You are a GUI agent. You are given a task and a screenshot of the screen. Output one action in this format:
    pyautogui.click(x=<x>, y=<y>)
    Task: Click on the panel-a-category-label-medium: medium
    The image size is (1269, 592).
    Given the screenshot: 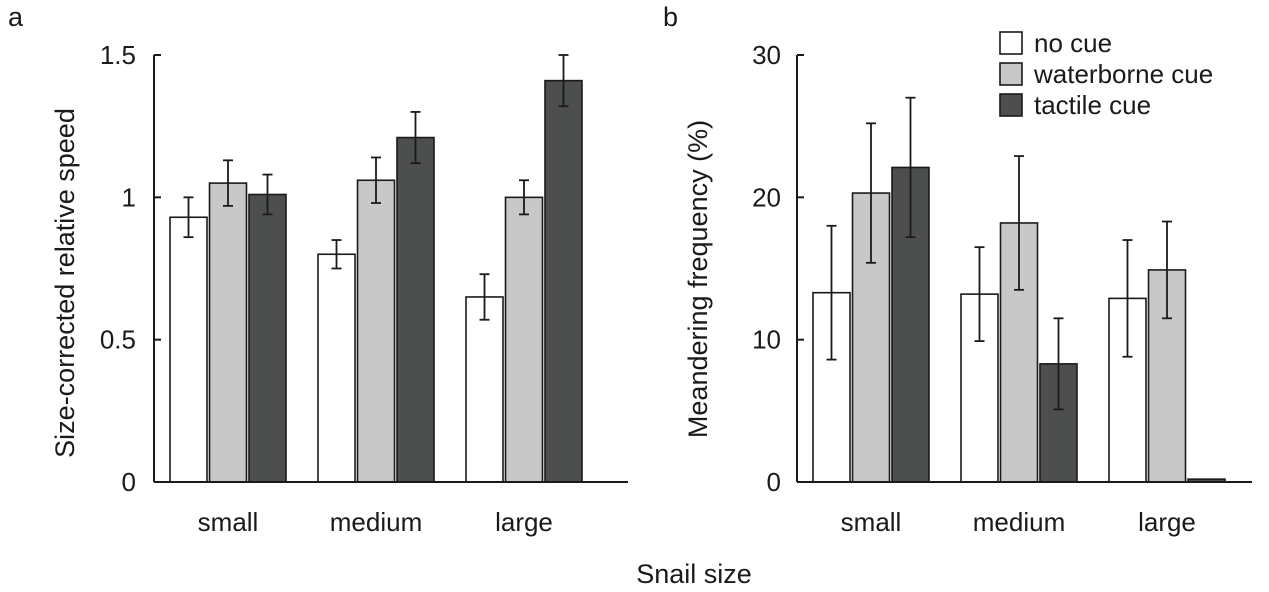 What is the action you would take?
    pyautogui.click(x=376, y=522)
    